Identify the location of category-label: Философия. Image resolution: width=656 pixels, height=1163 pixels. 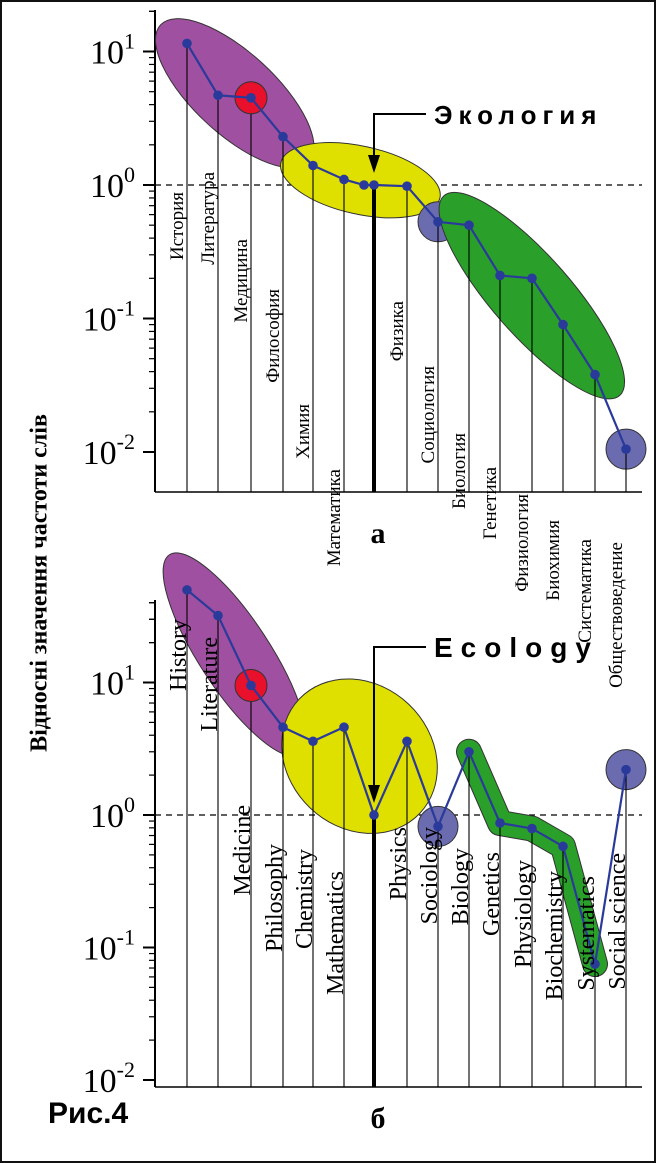
(273, 336).